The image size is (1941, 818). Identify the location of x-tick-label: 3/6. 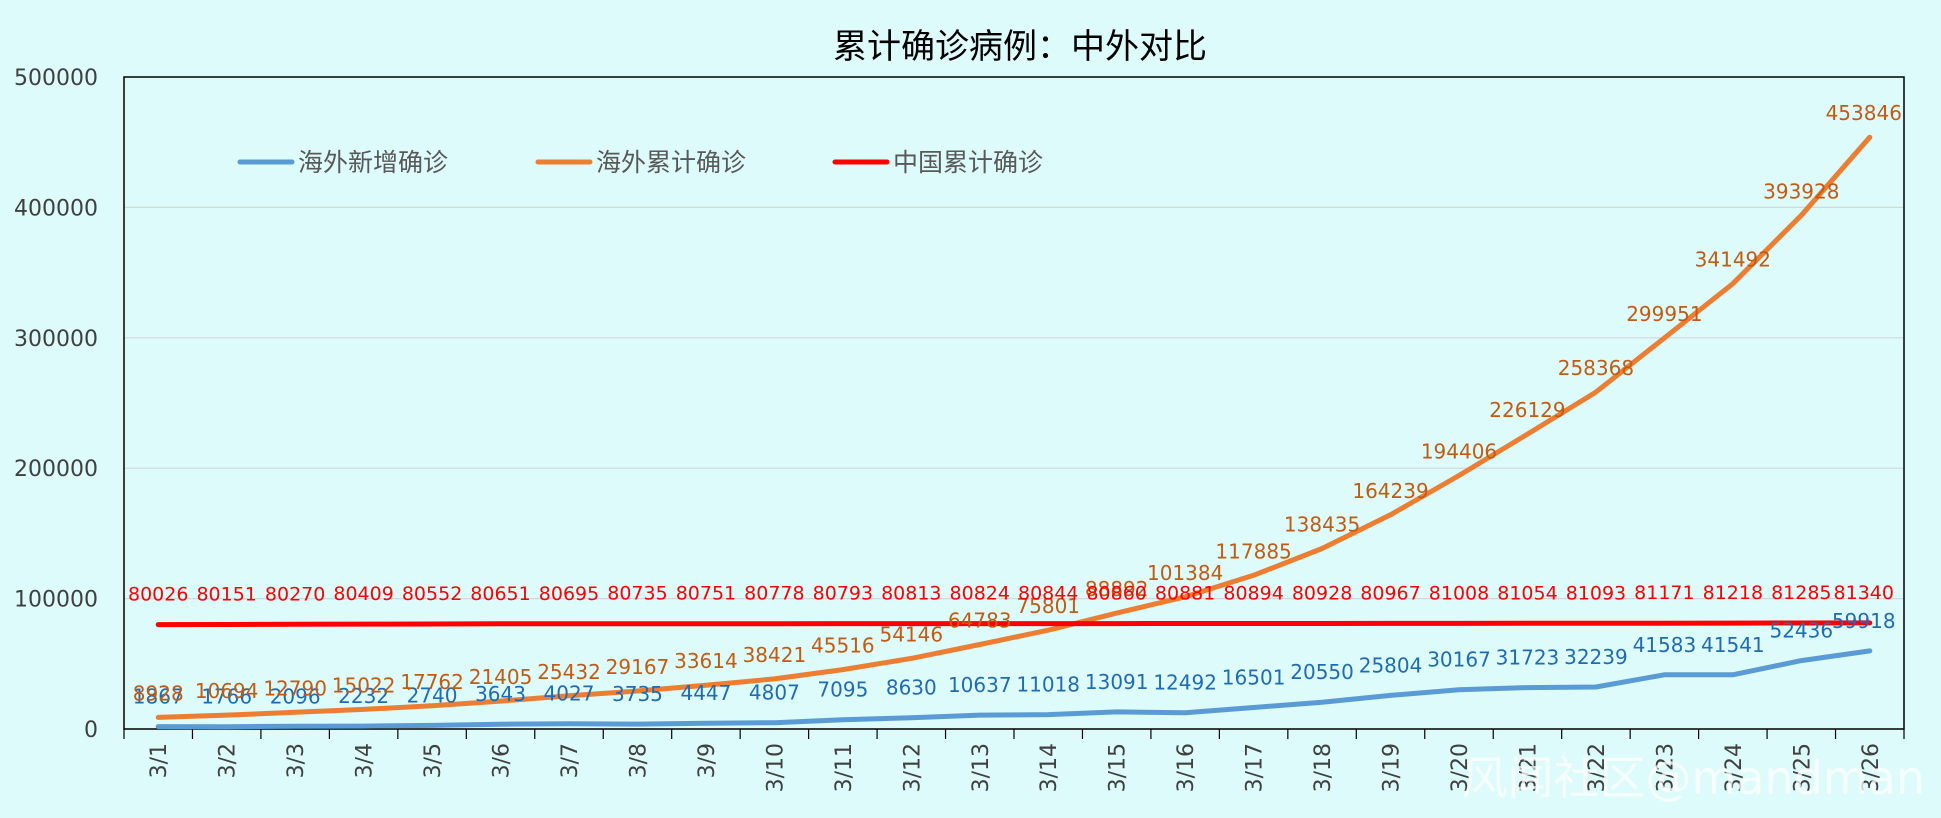
(502, 760).